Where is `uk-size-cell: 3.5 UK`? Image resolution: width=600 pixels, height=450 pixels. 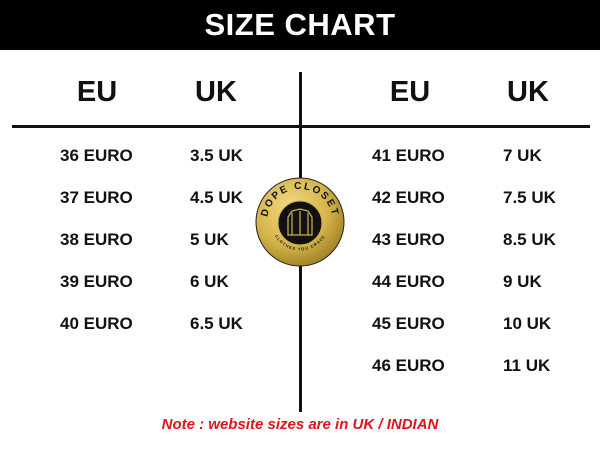
uk-size-cell: 3.5 UK is located at coordinates (216, 155).